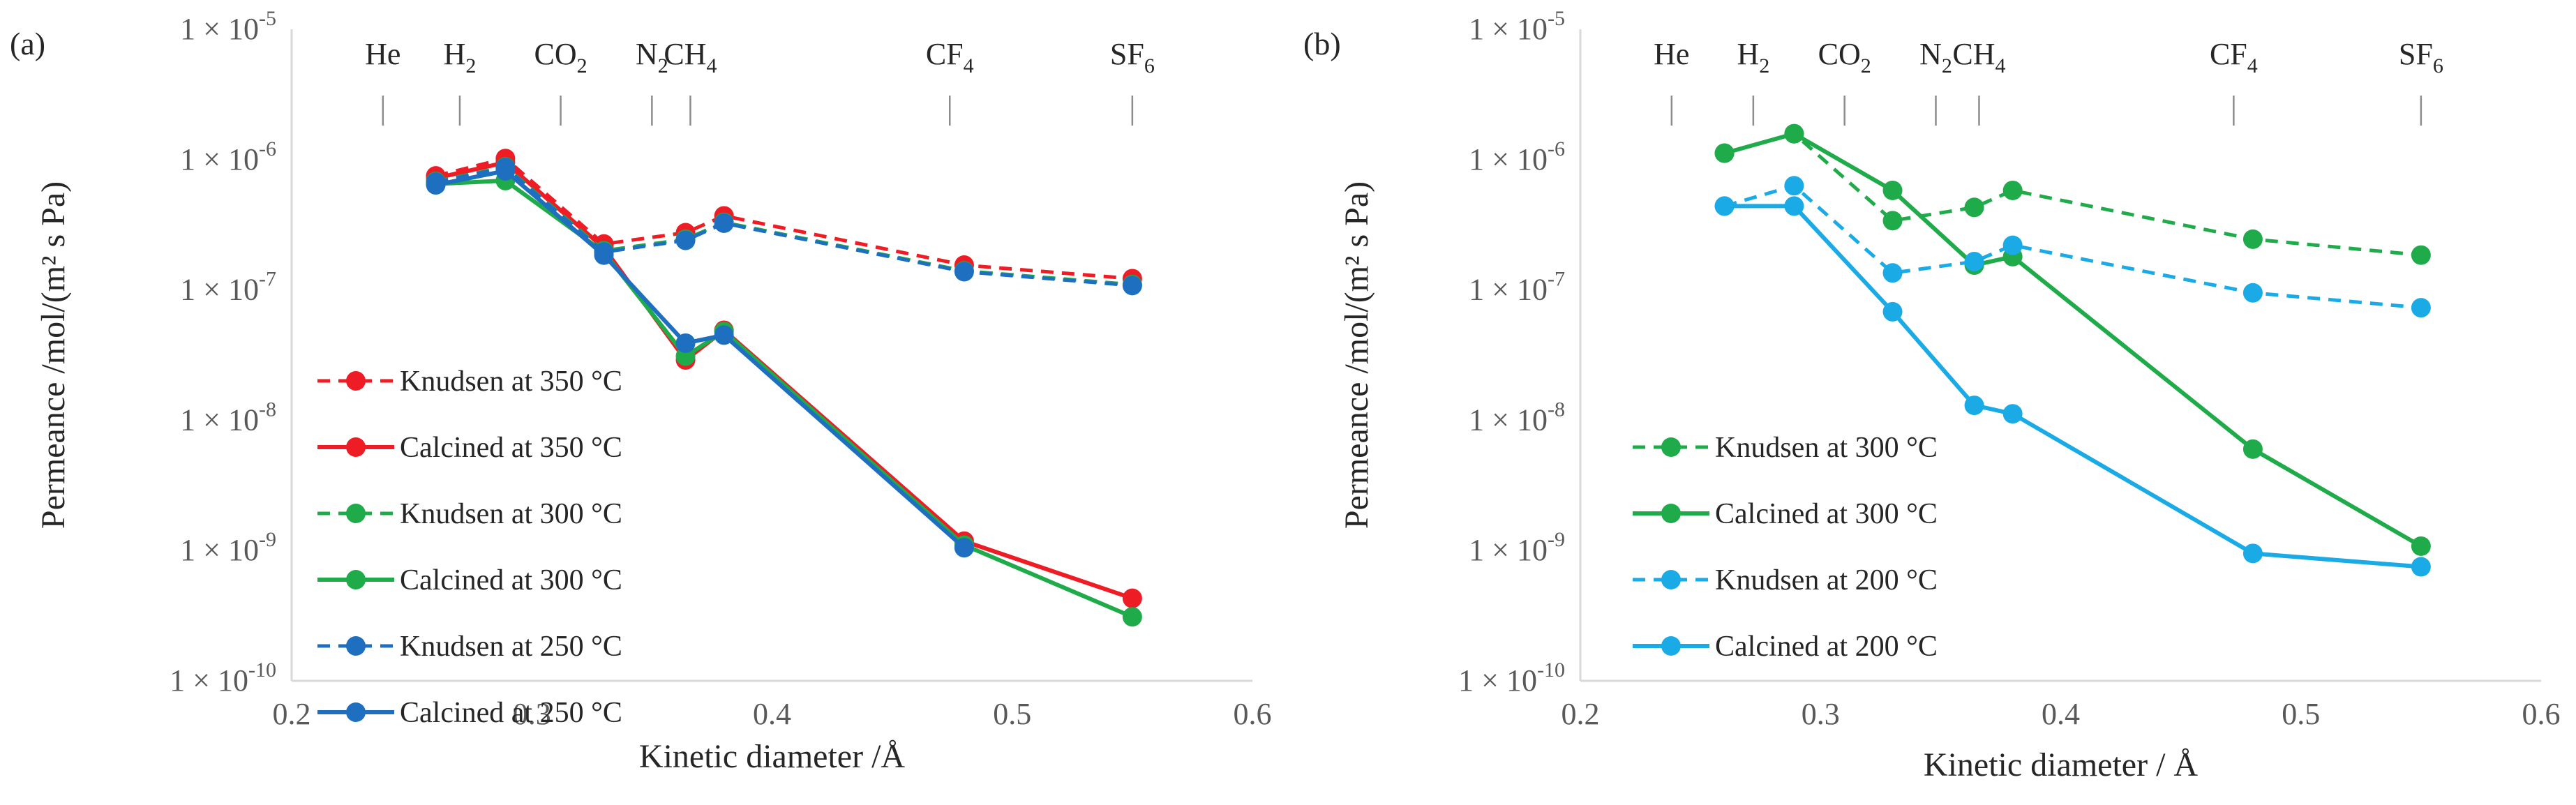  Describe the element at coordinates (1253, 714) in the screenshot. I see `x-tick-label: 0.6` at that location.